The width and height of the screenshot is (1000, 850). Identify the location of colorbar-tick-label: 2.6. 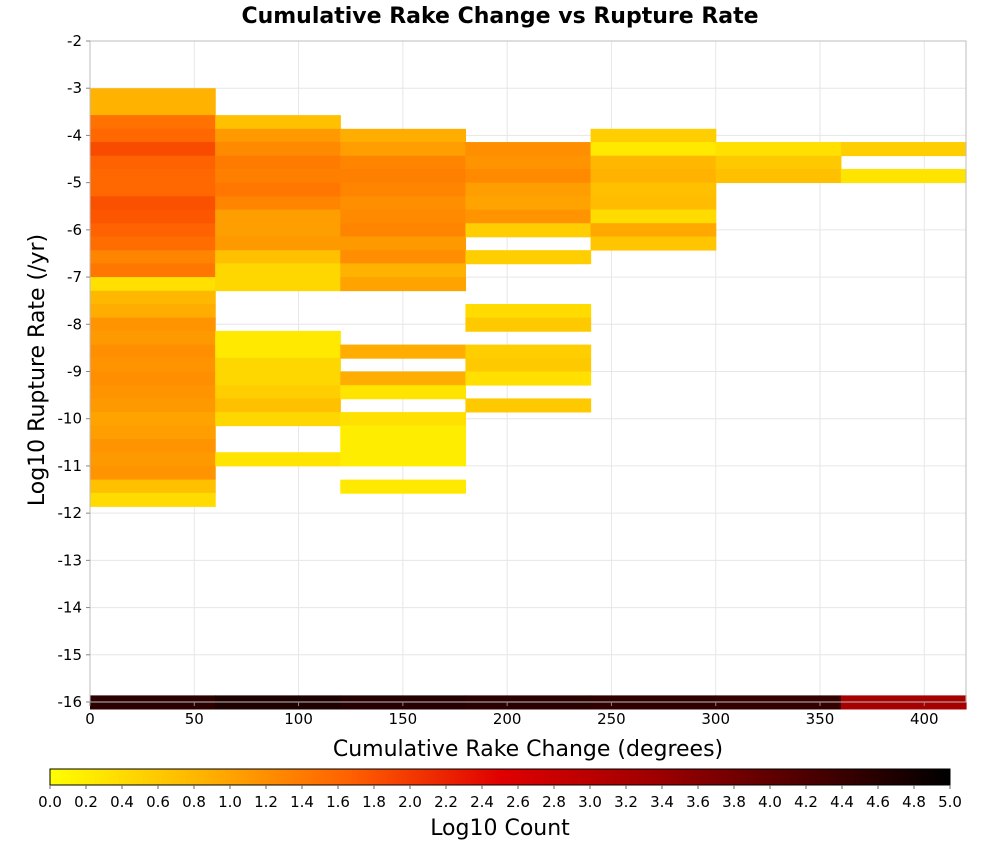
(518, 802).